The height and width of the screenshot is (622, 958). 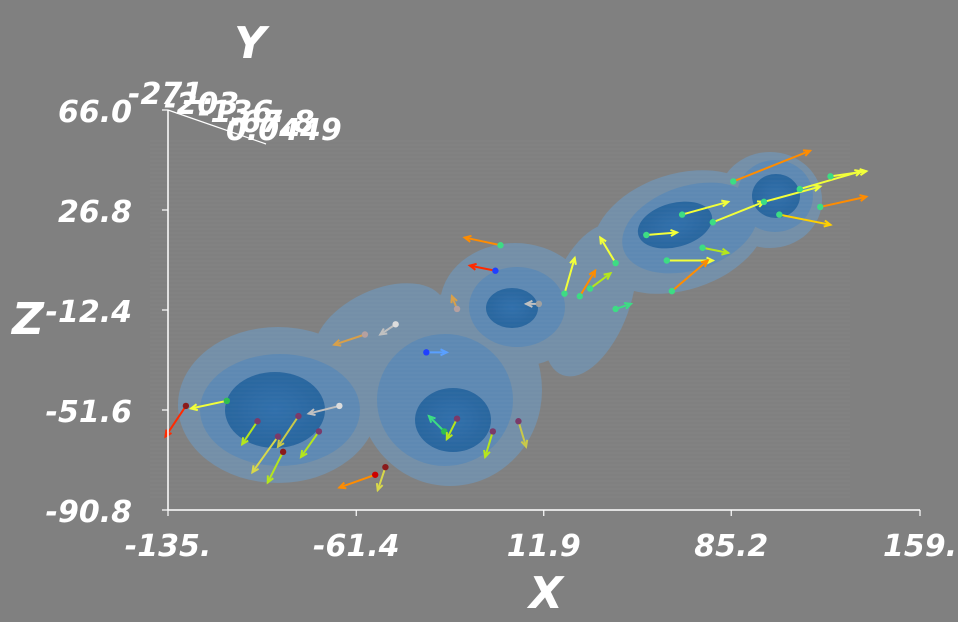 I want to click on z-tick-label: 26.8, so click(x=95, y=212).